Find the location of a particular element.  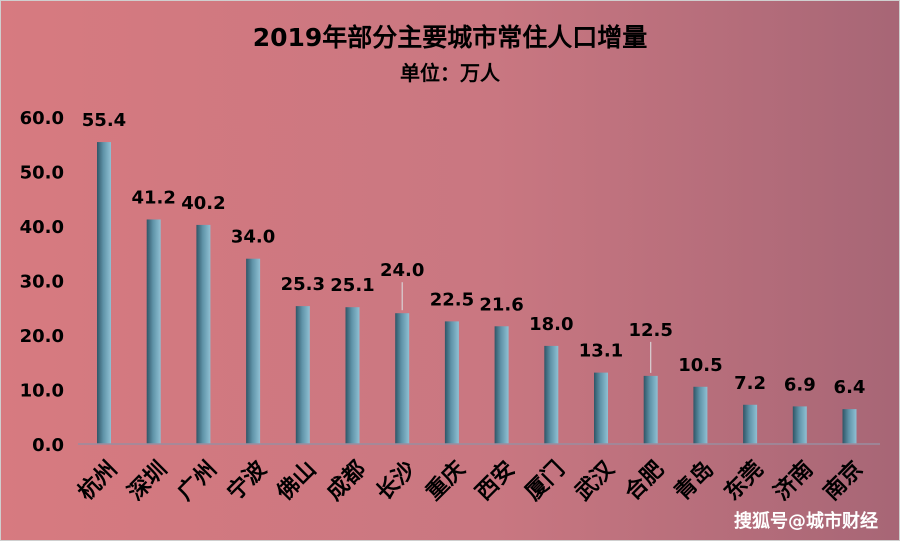

value-label: 25.1 is located at coordinates (352, 285).